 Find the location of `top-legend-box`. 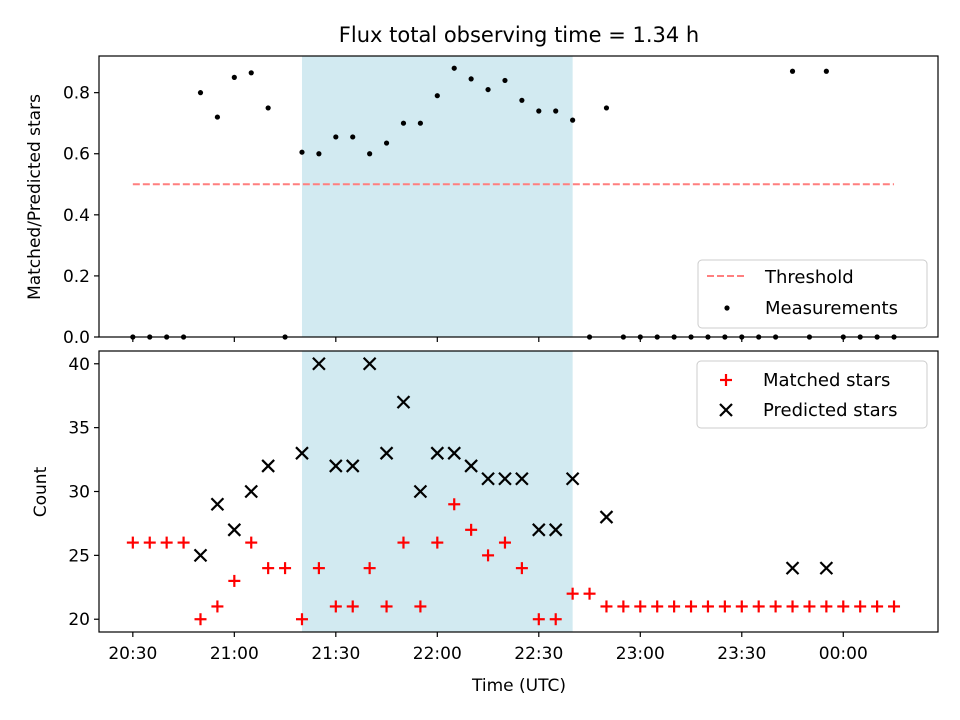

top-legend-box is located at coordinates (812, 294).